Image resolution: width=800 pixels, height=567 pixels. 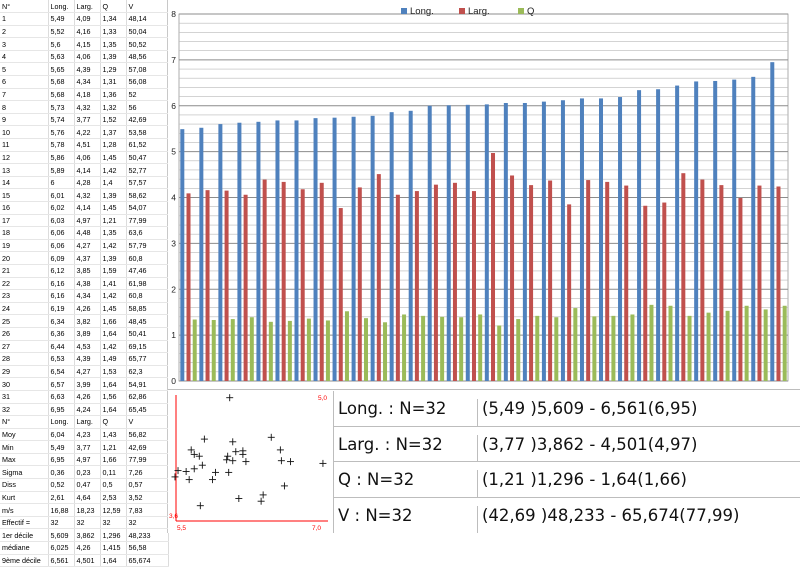 What do you see at coordinates (147, 221) in the screenshot?
I see `table-cell: 77,99` at bounding box center [147, 221].